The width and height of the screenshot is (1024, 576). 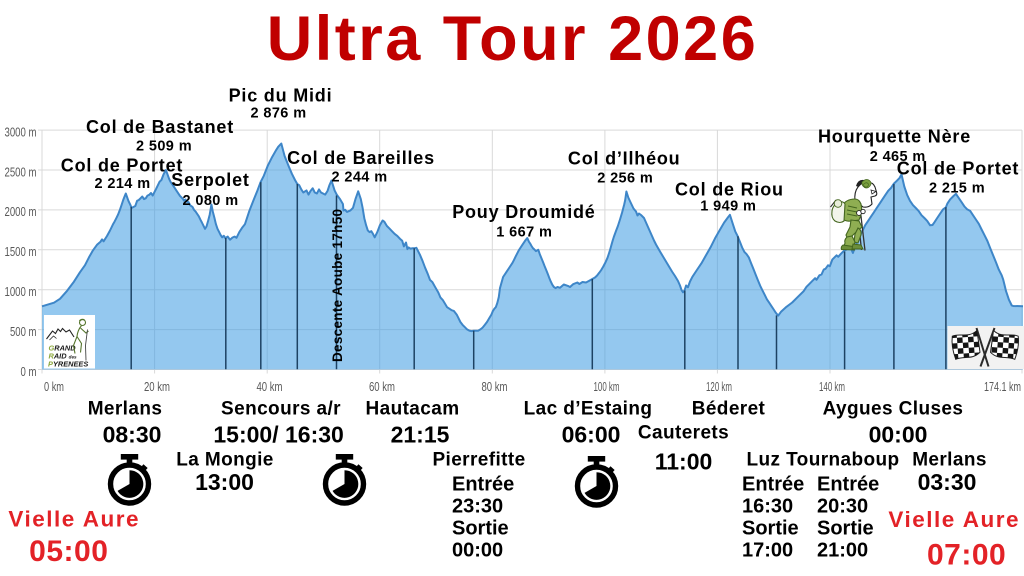 What do you see at coordinates (729, 408) in the screenshot?
I see `svg-text: Béderet` at bounding box center [729, 408].